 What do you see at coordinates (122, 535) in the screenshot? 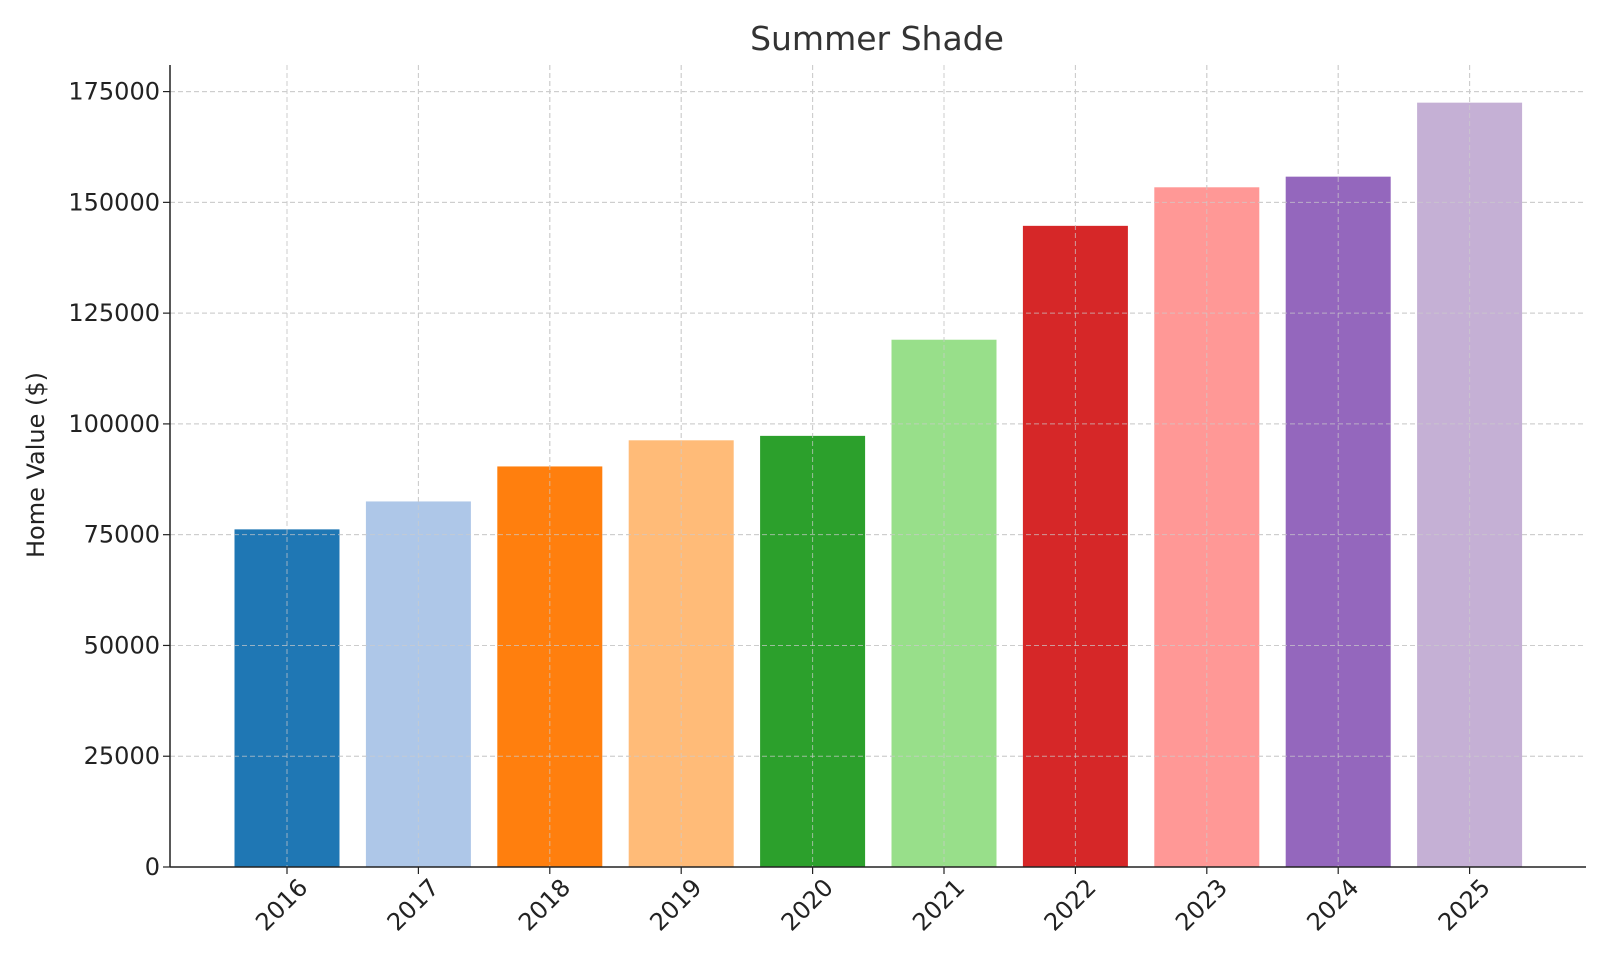
I see `y-tick-label: 75000` at bounding box center [122, 535].